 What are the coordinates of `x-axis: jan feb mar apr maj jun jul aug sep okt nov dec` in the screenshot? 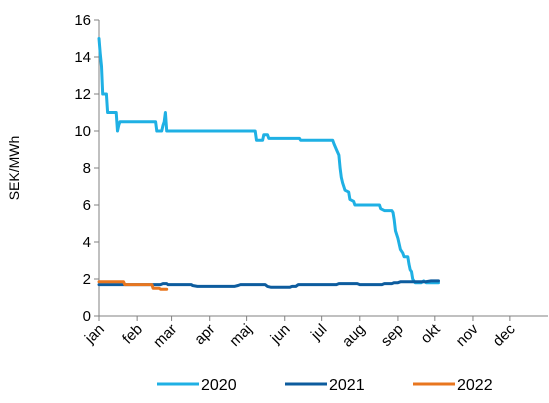 It's located at (314, 333).